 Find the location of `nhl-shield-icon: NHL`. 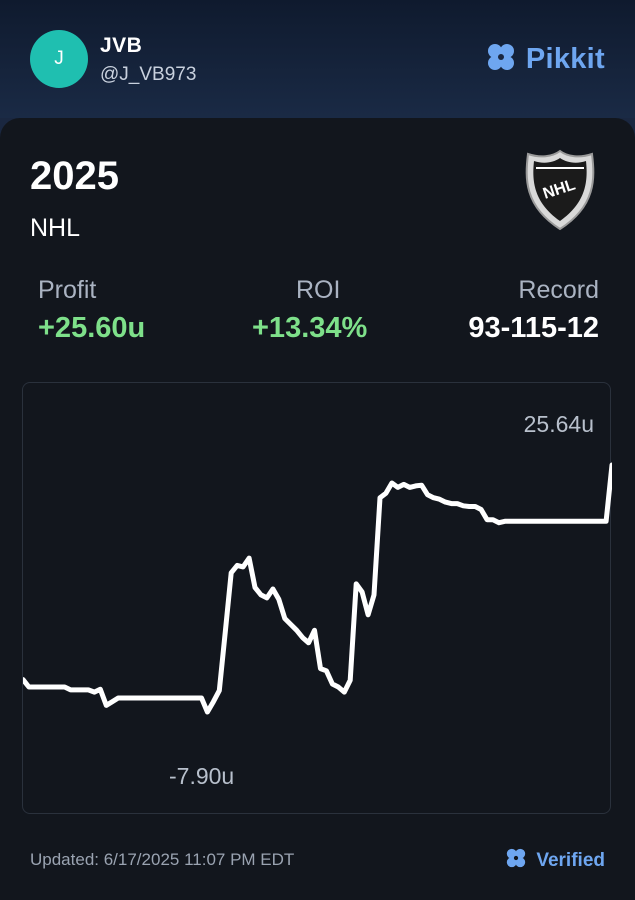

nhl-shield-icon: NHL is located at coordinates (560, 190).